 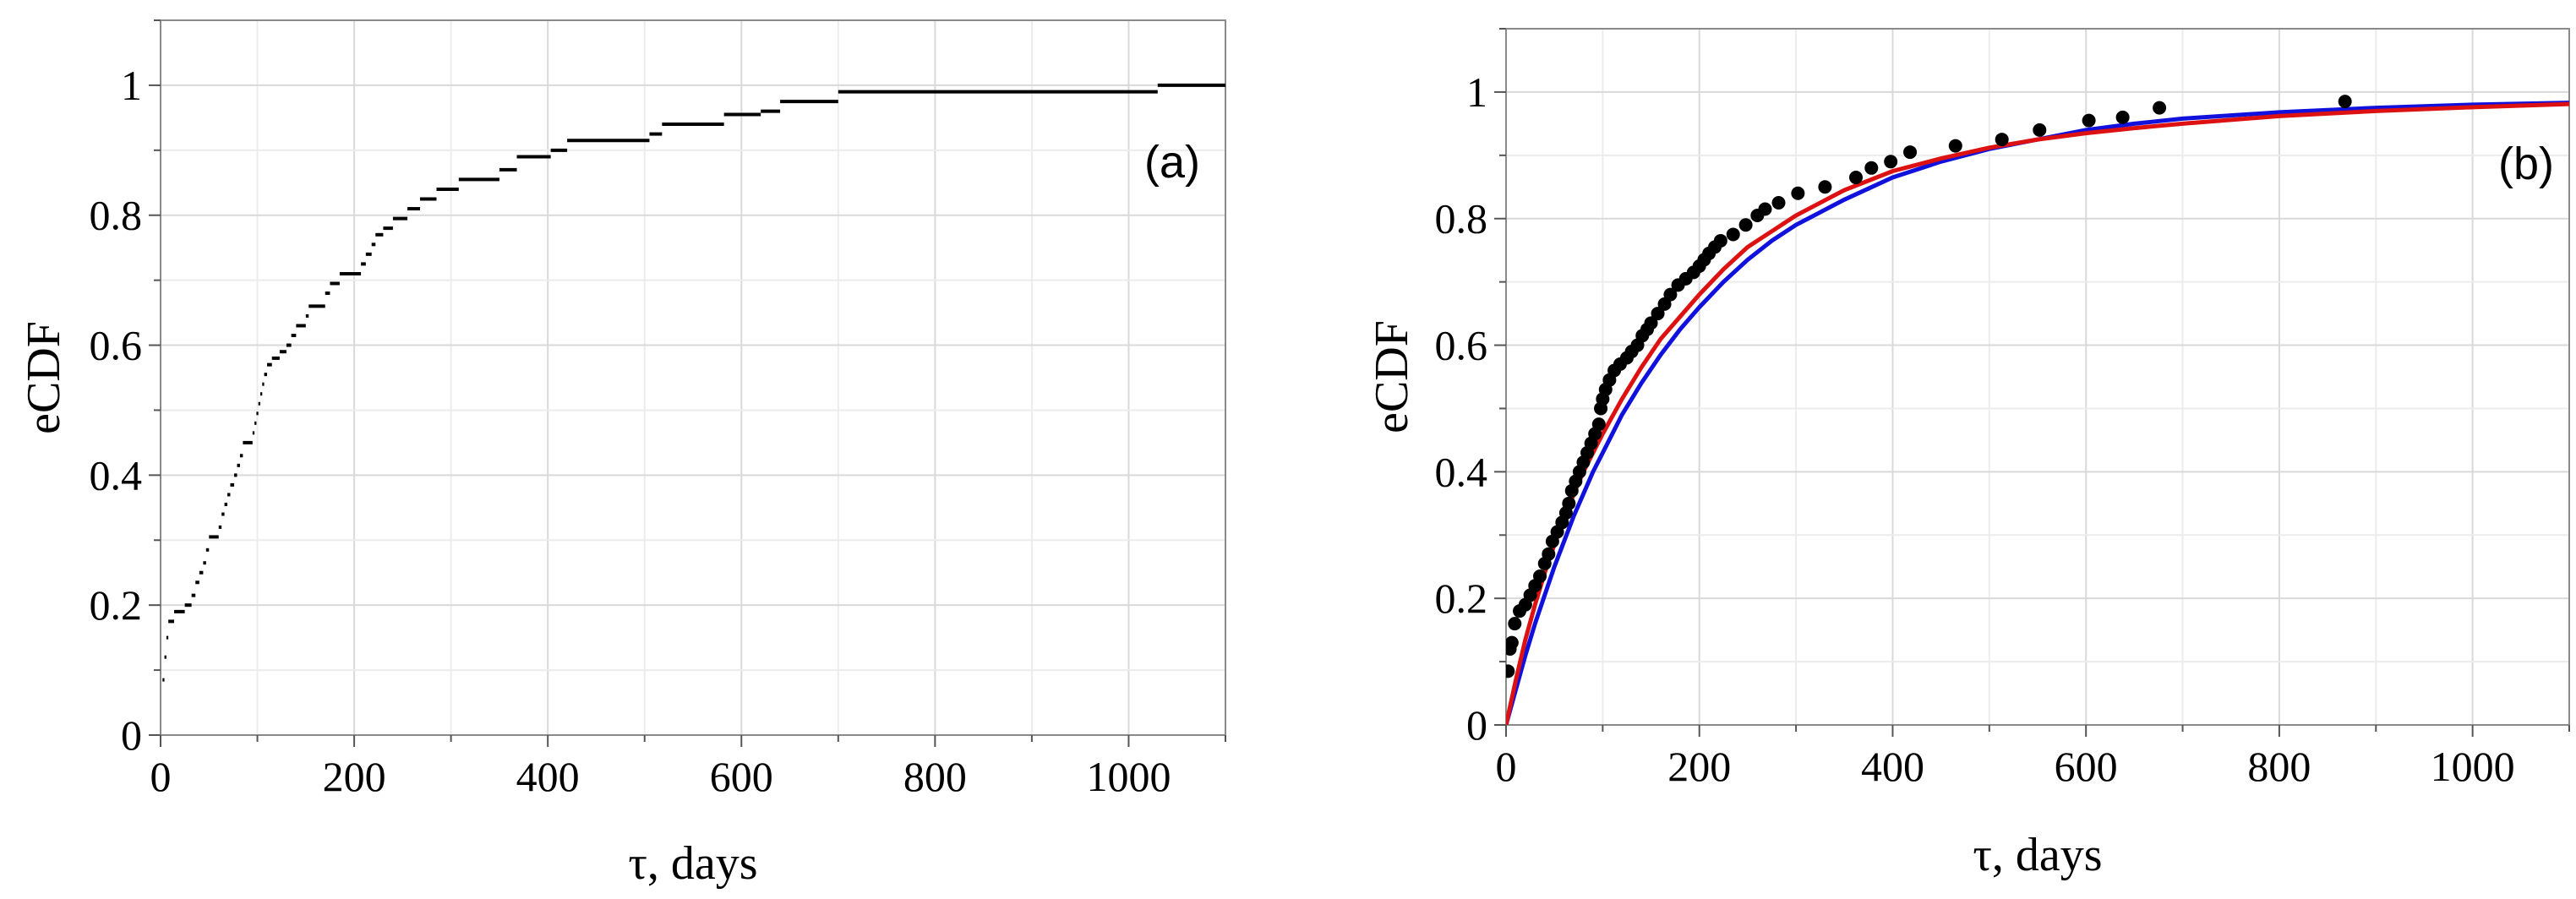 I want to click on panel-label: (a), so click(x=1172, y=162).